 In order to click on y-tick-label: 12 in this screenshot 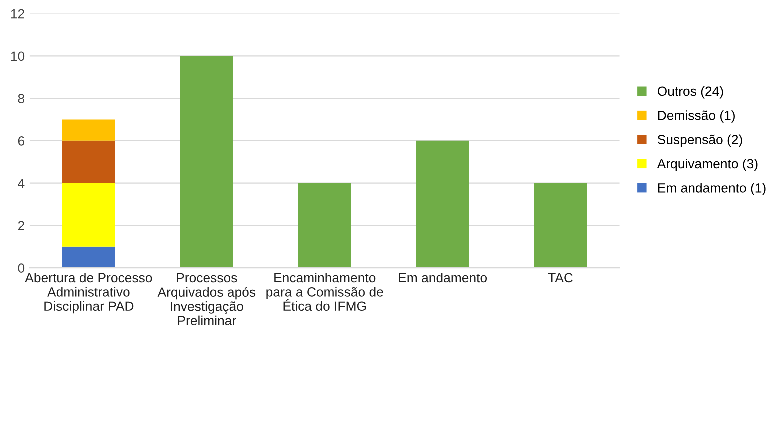, I will do `click(17, 14)`.